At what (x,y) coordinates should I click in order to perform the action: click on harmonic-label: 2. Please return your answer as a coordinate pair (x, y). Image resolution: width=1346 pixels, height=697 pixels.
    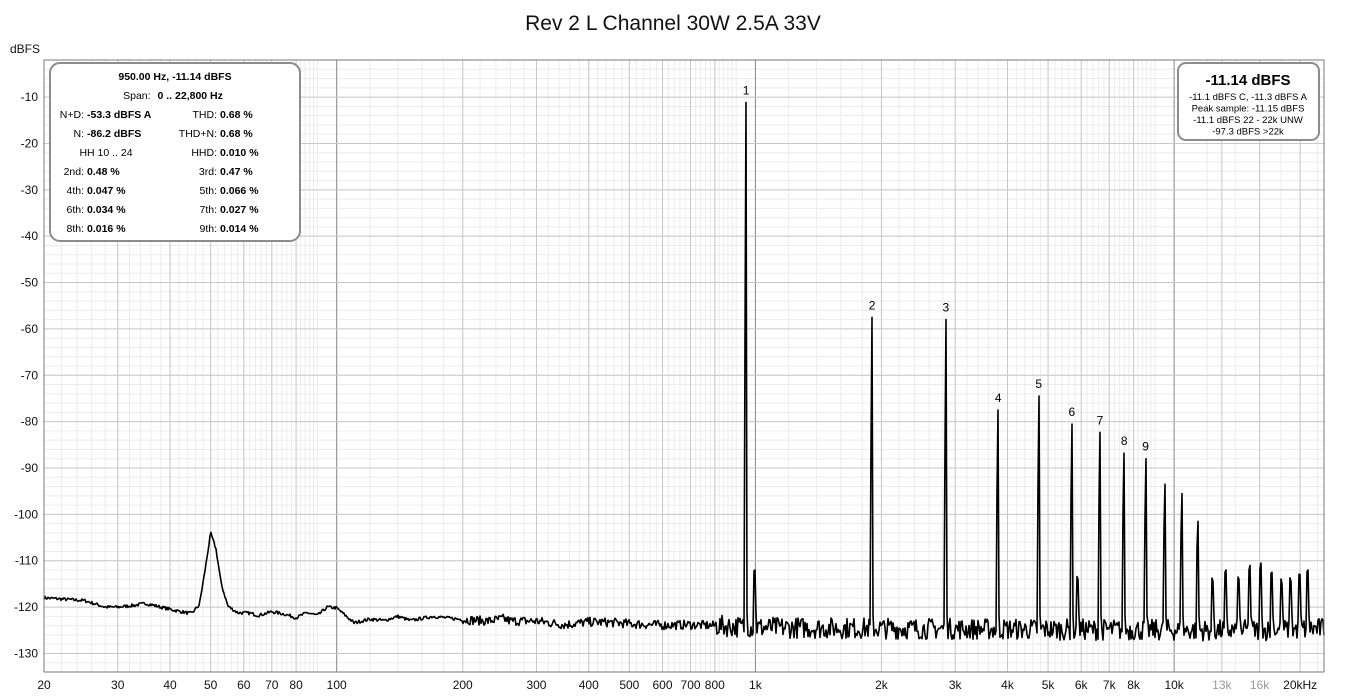
    Looking at the image, I should click on (872, 305).